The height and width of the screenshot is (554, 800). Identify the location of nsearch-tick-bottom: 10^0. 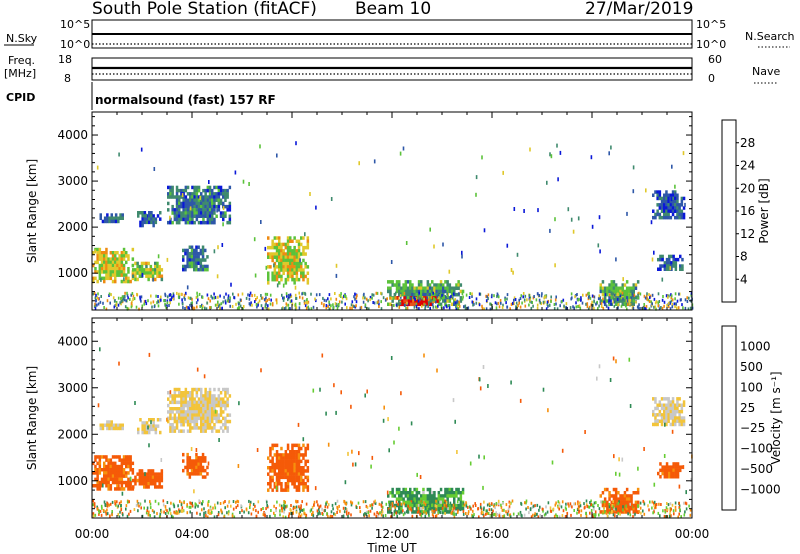
(711, 44).